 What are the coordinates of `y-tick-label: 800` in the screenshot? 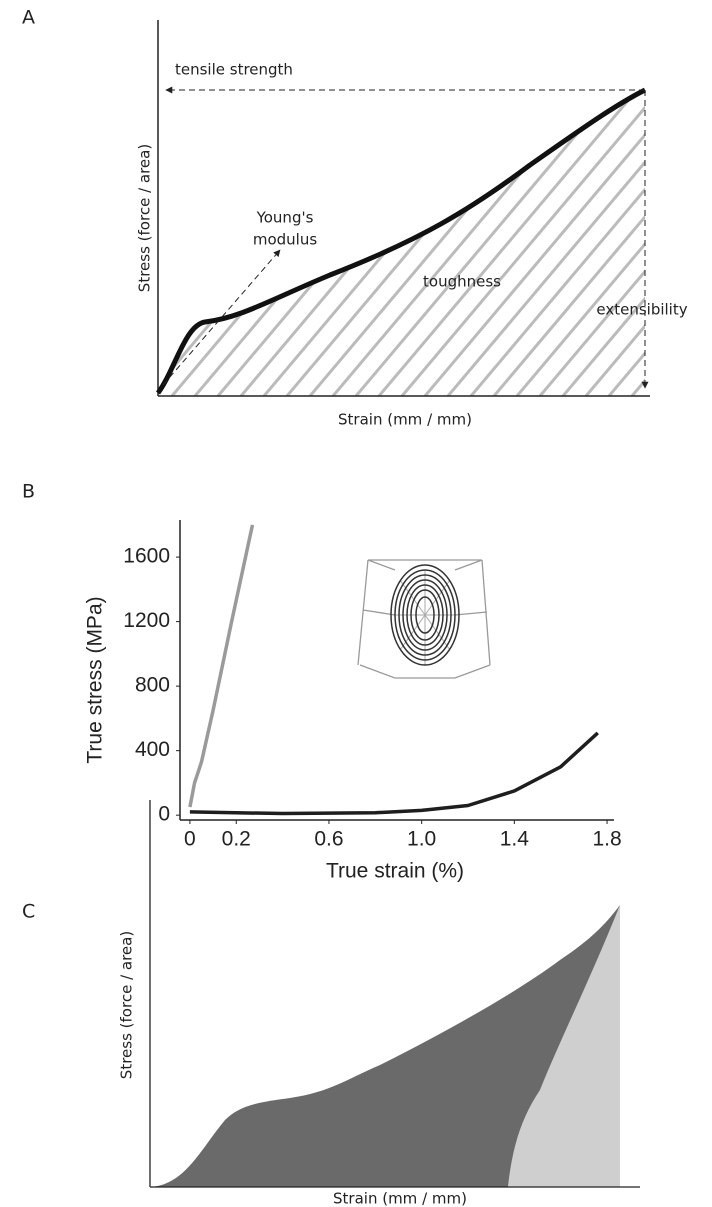 It's located at (152, 685).